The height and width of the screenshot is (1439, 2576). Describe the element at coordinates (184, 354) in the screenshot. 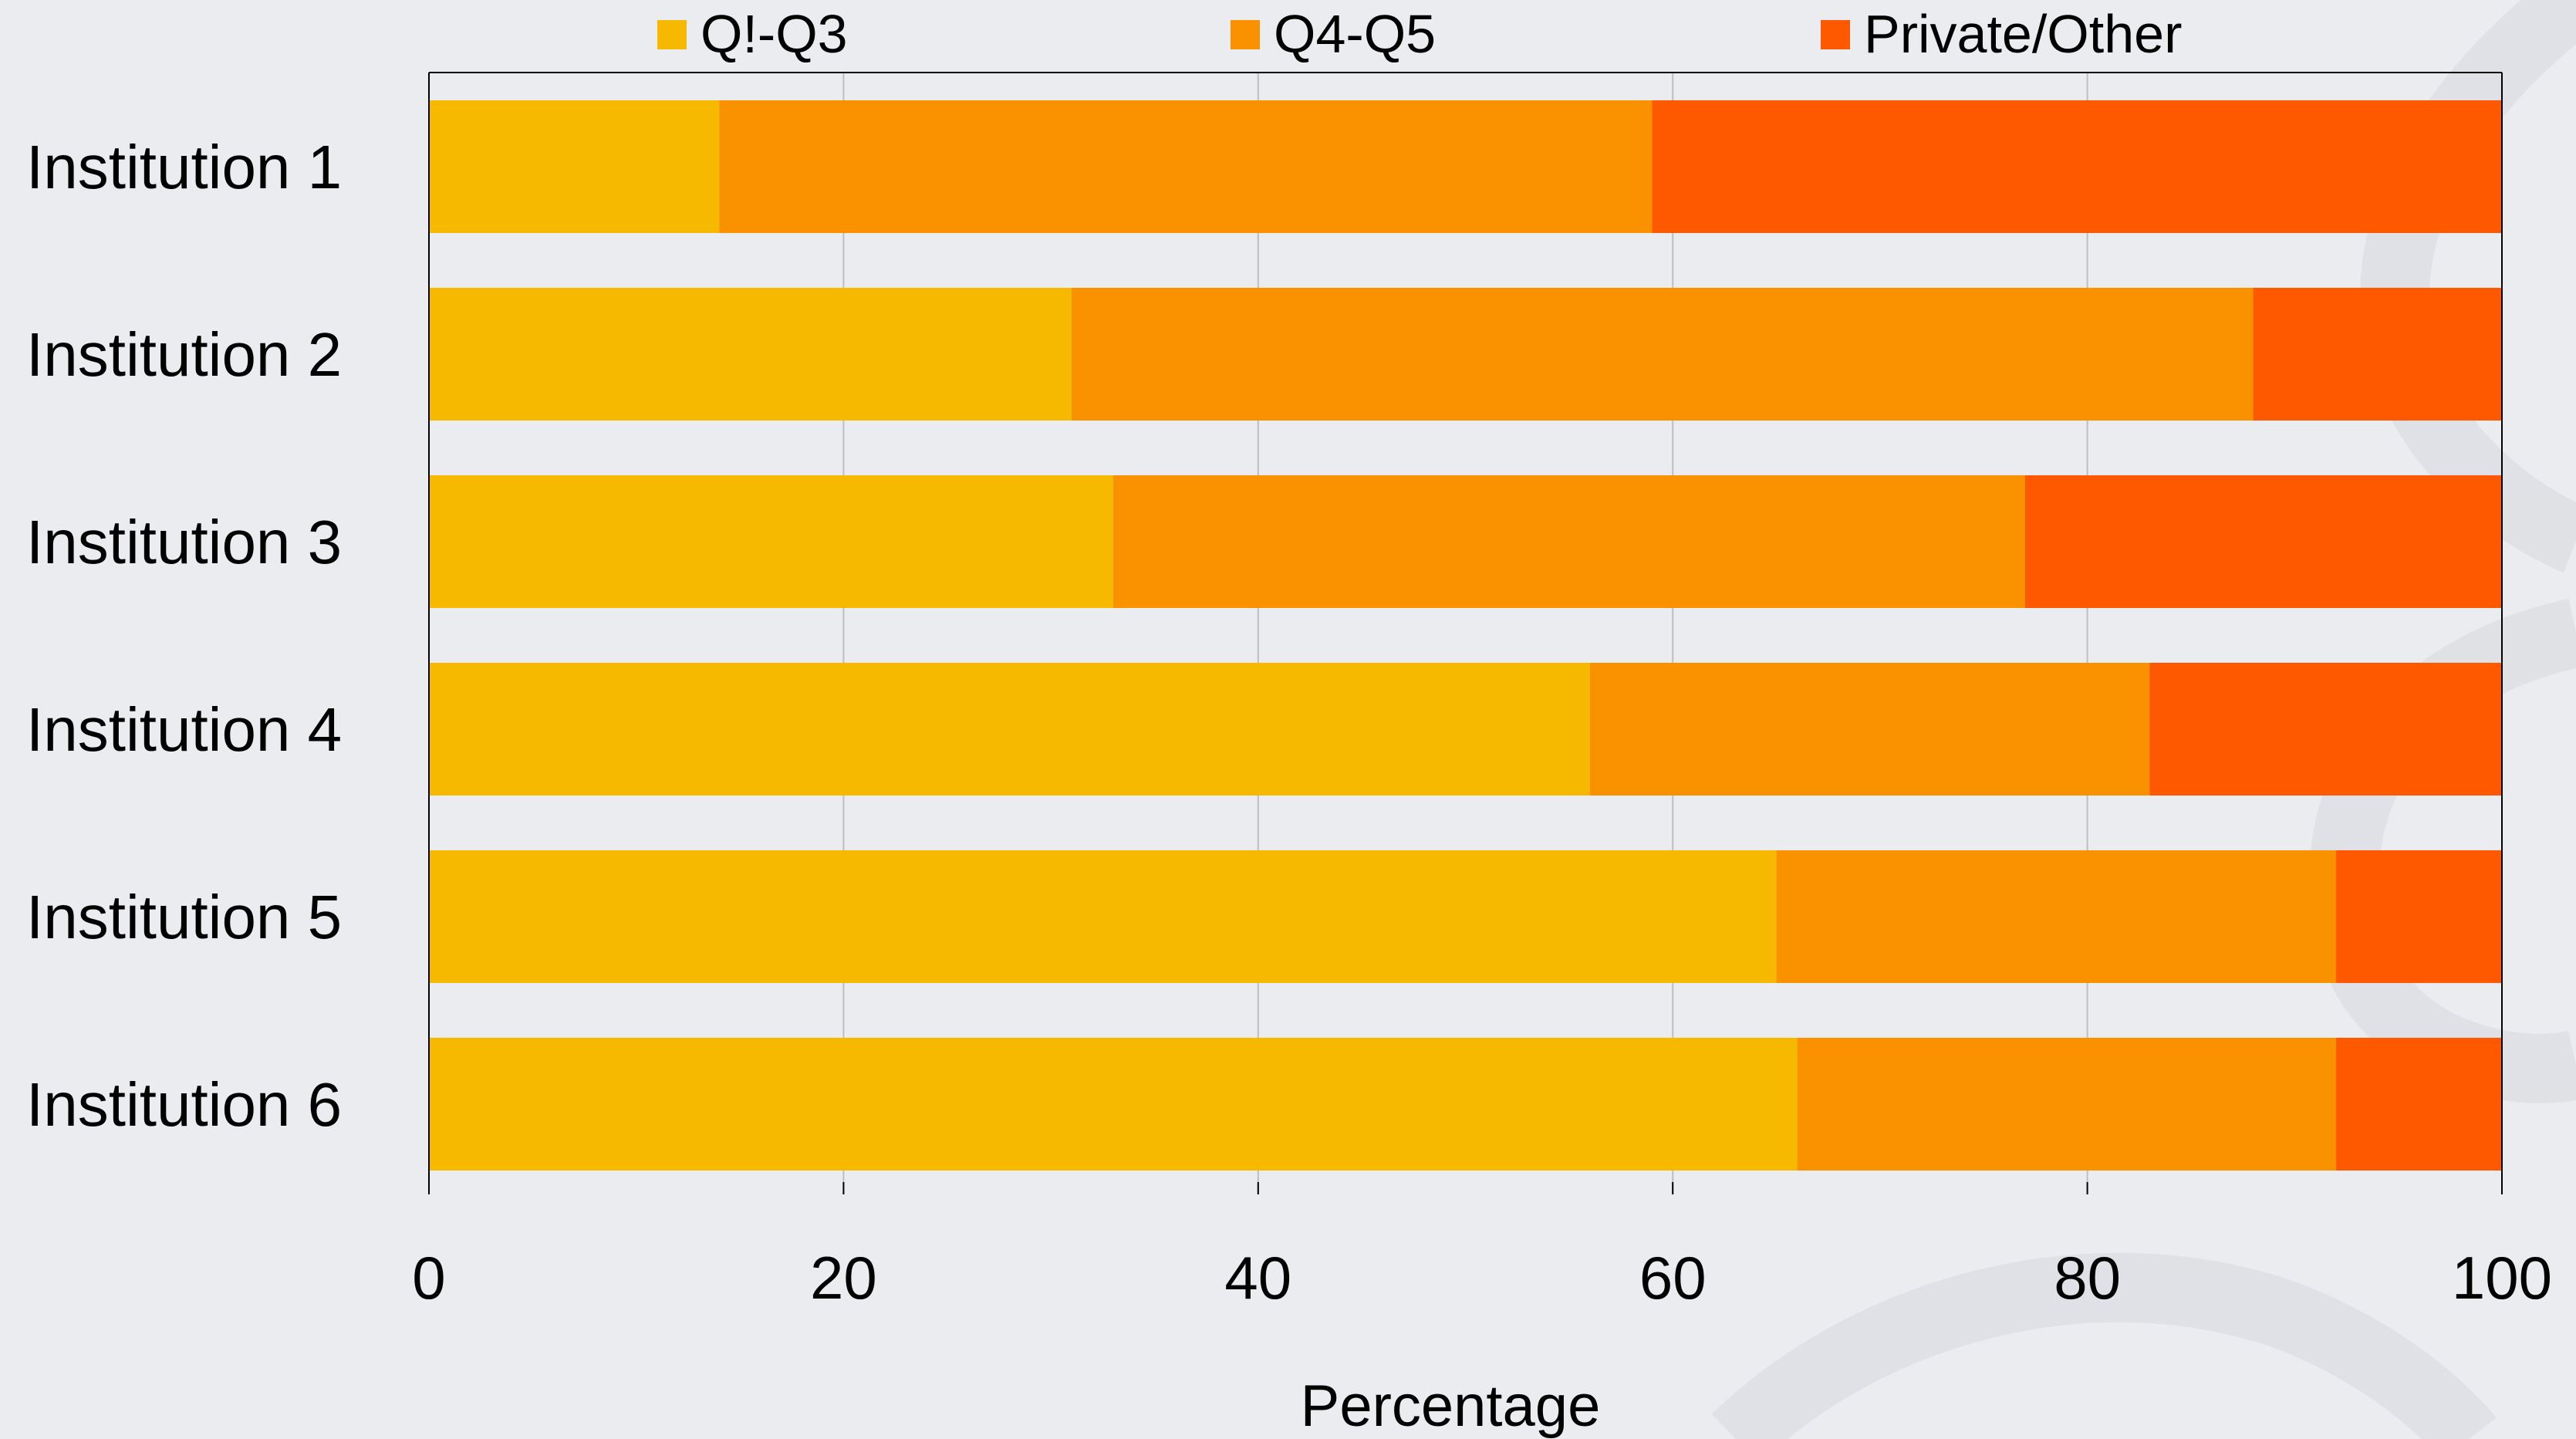

I see `category-label-2: Institution 2` at that location.